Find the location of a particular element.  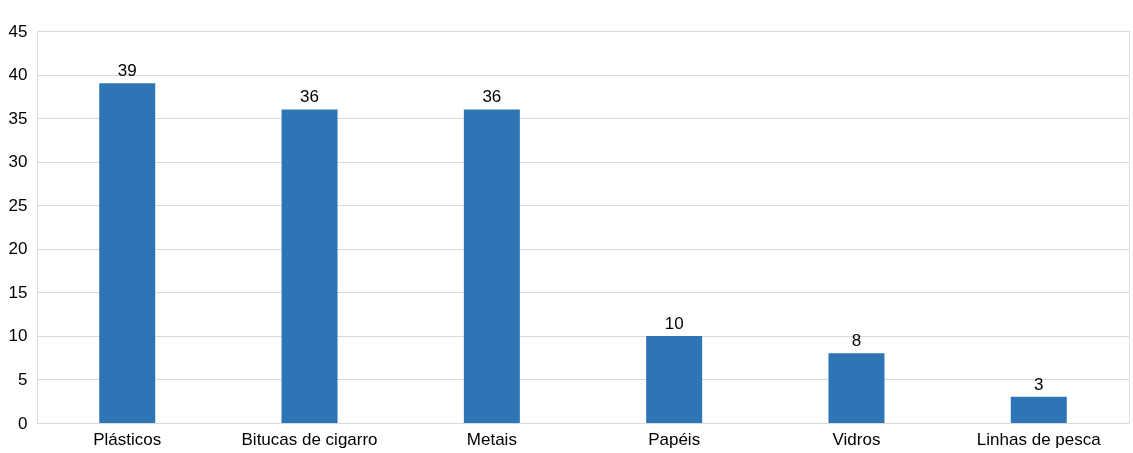

y-tick-label: 35 is located at coordinates (18, 118).